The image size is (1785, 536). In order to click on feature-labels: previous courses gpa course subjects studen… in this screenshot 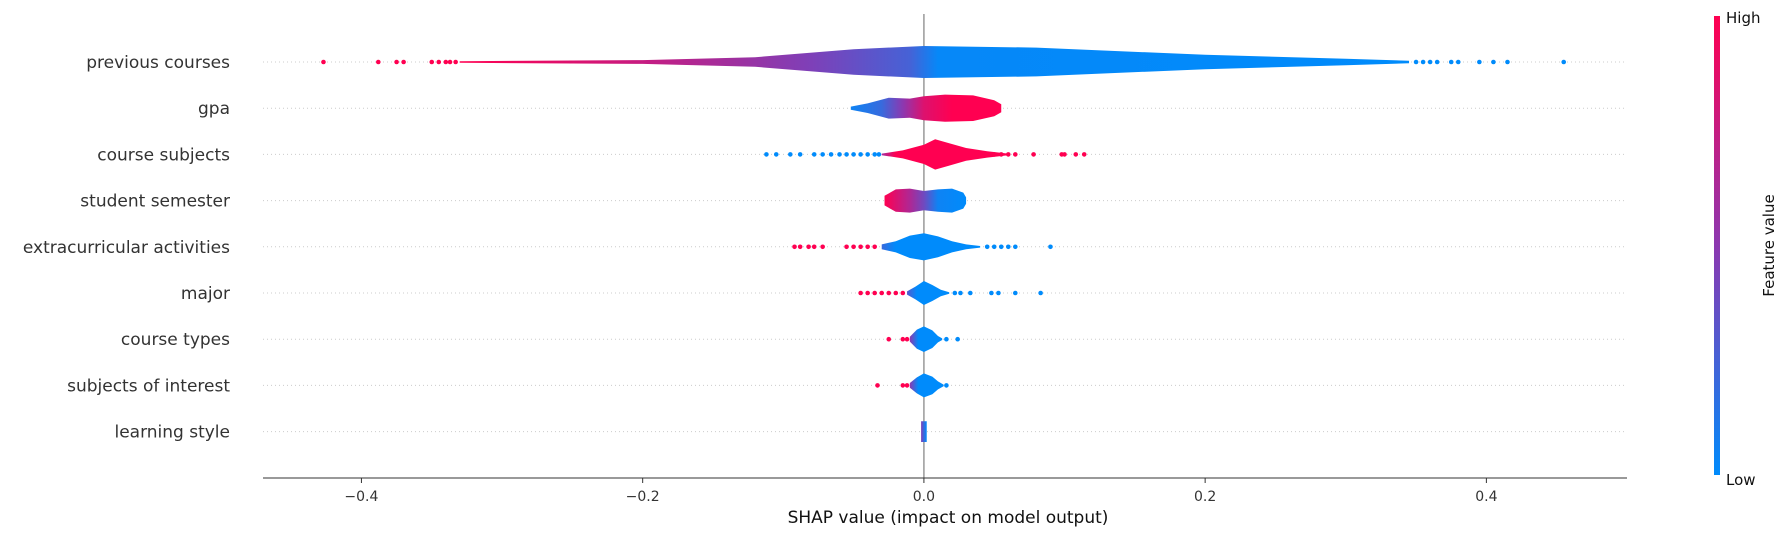, I will do `click(126, 248)`.